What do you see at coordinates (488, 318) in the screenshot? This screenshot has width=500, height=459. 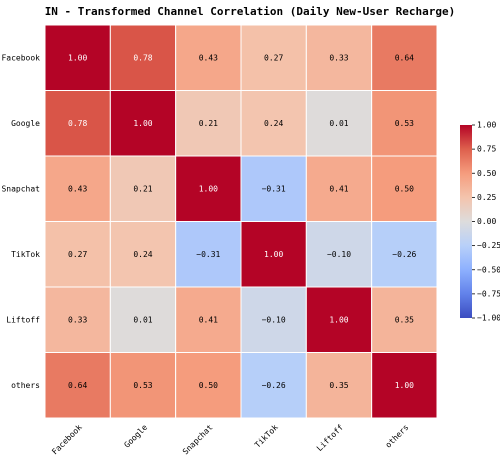 I see `colorbar-tick-label: −1.00` at bounding box center [488, 318].